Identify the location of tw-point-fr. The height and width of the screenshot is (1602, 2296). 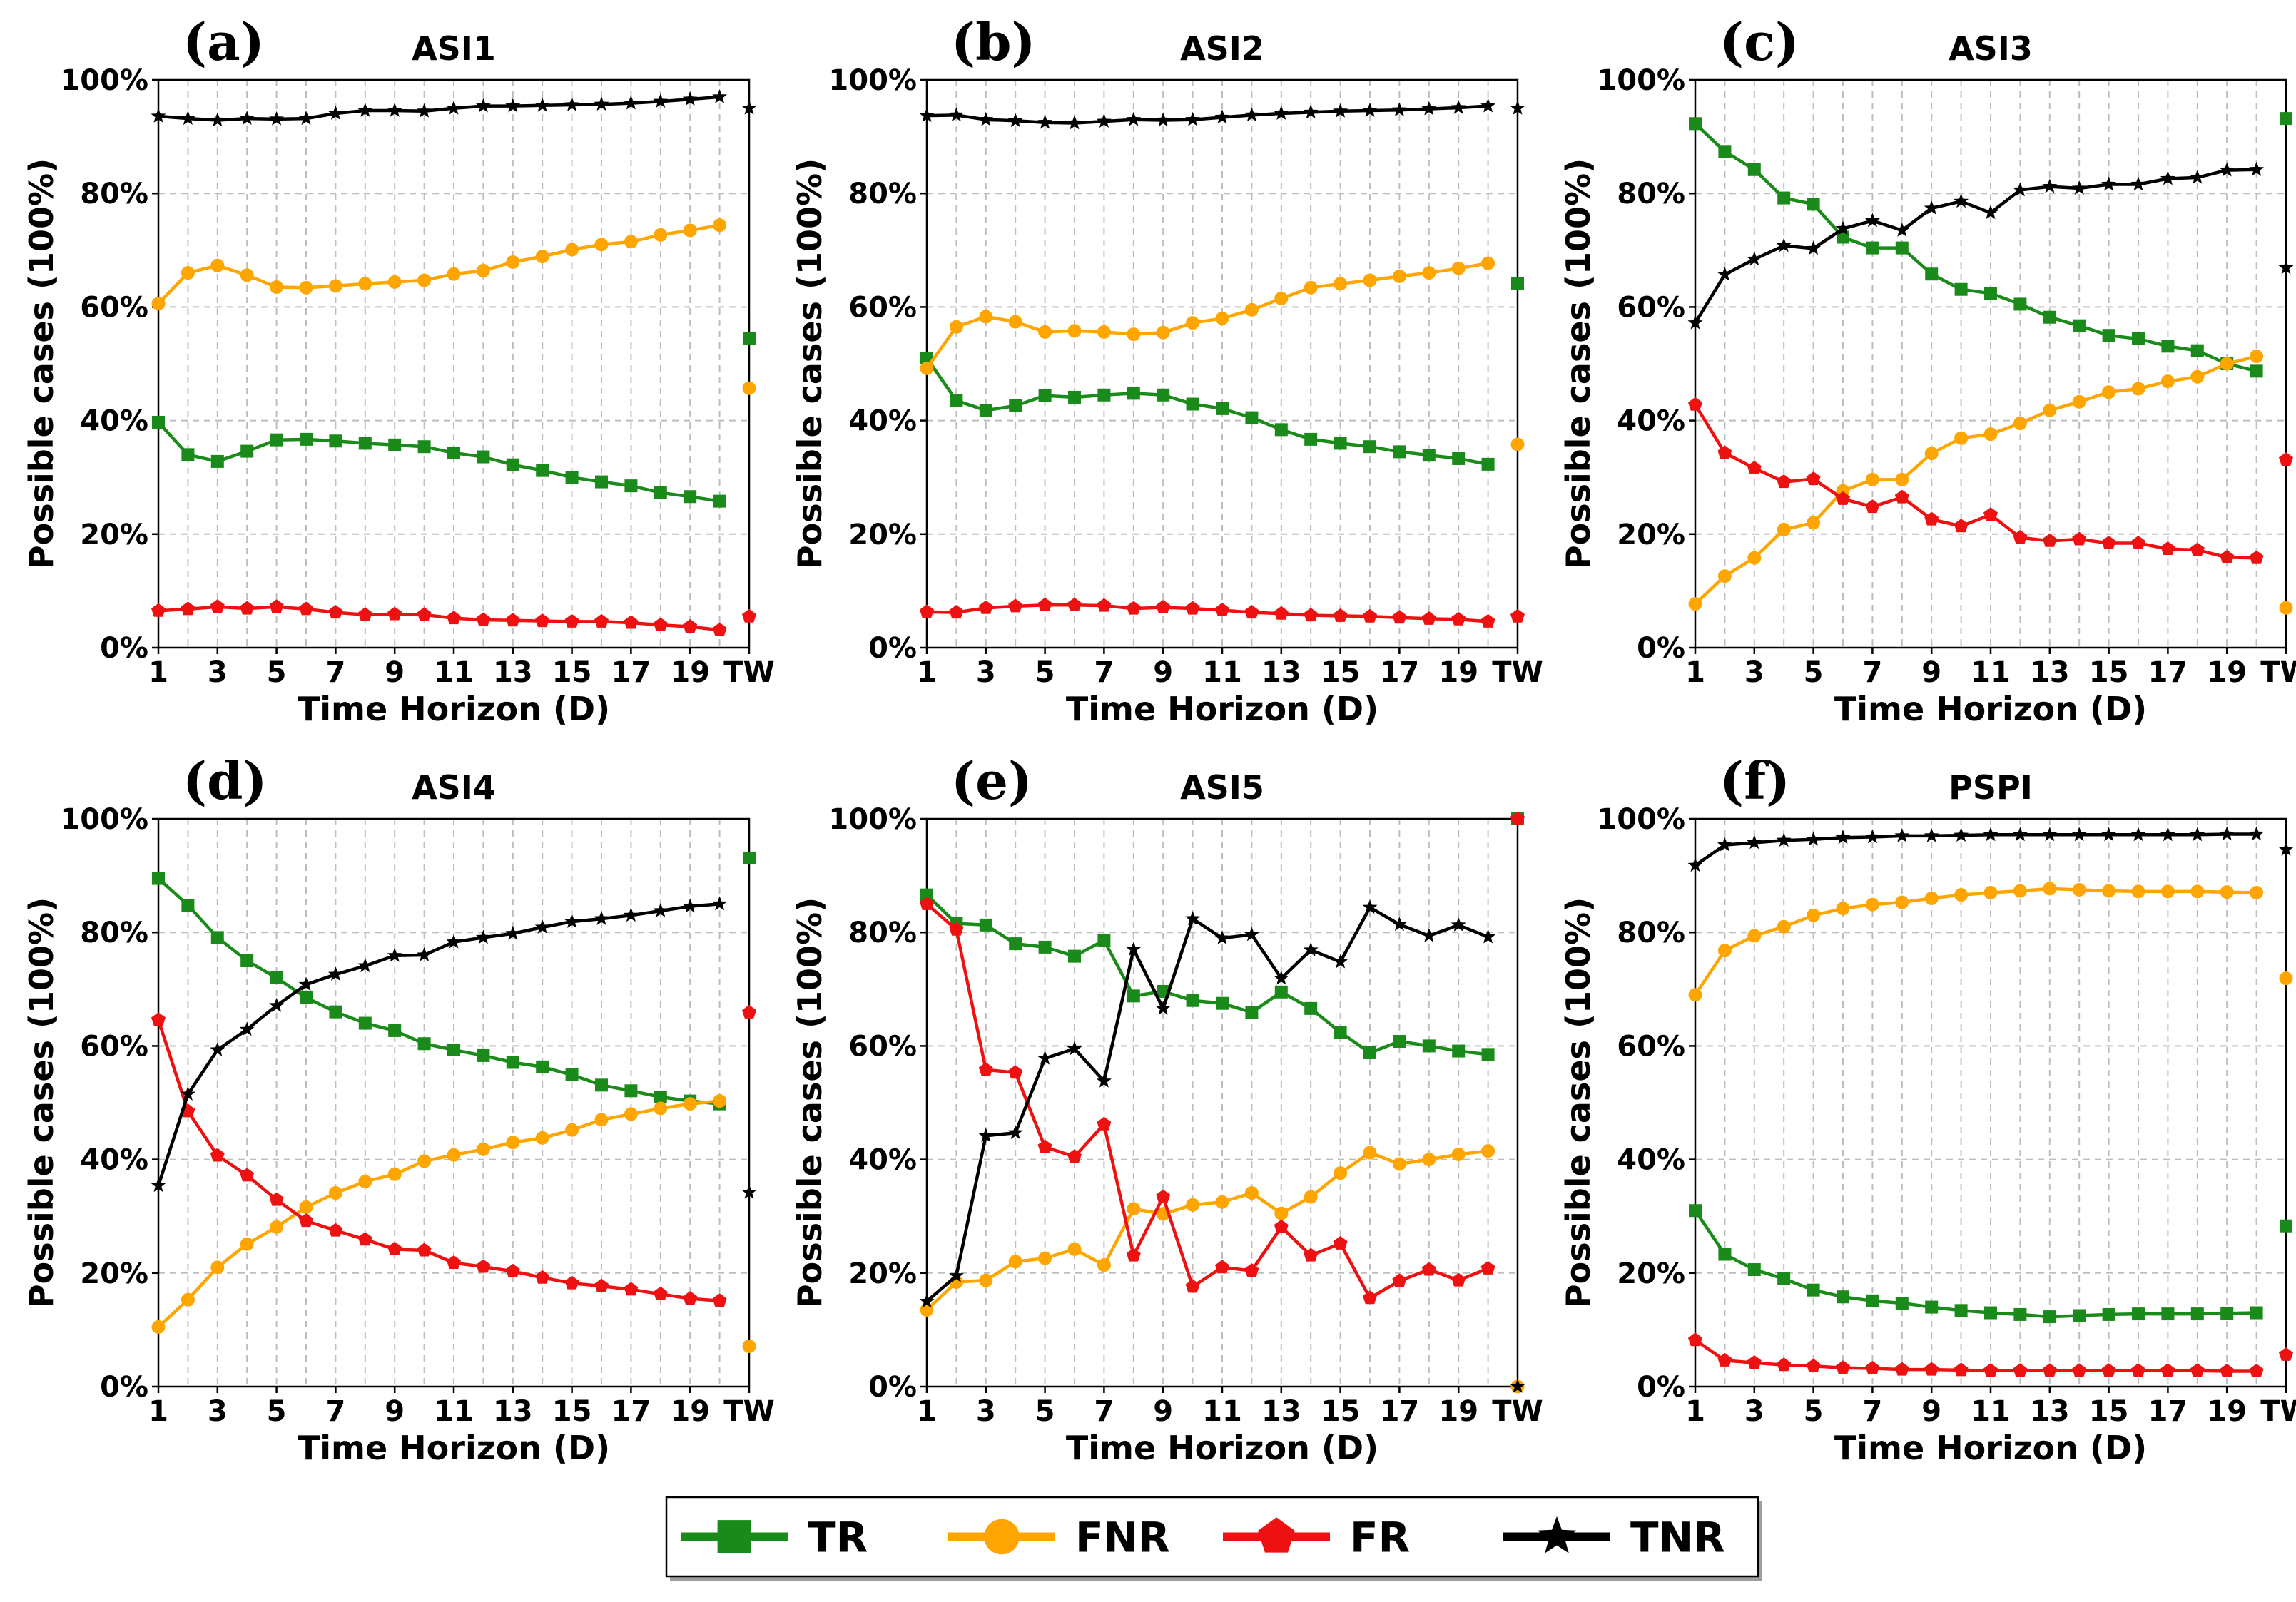
(749, 615).